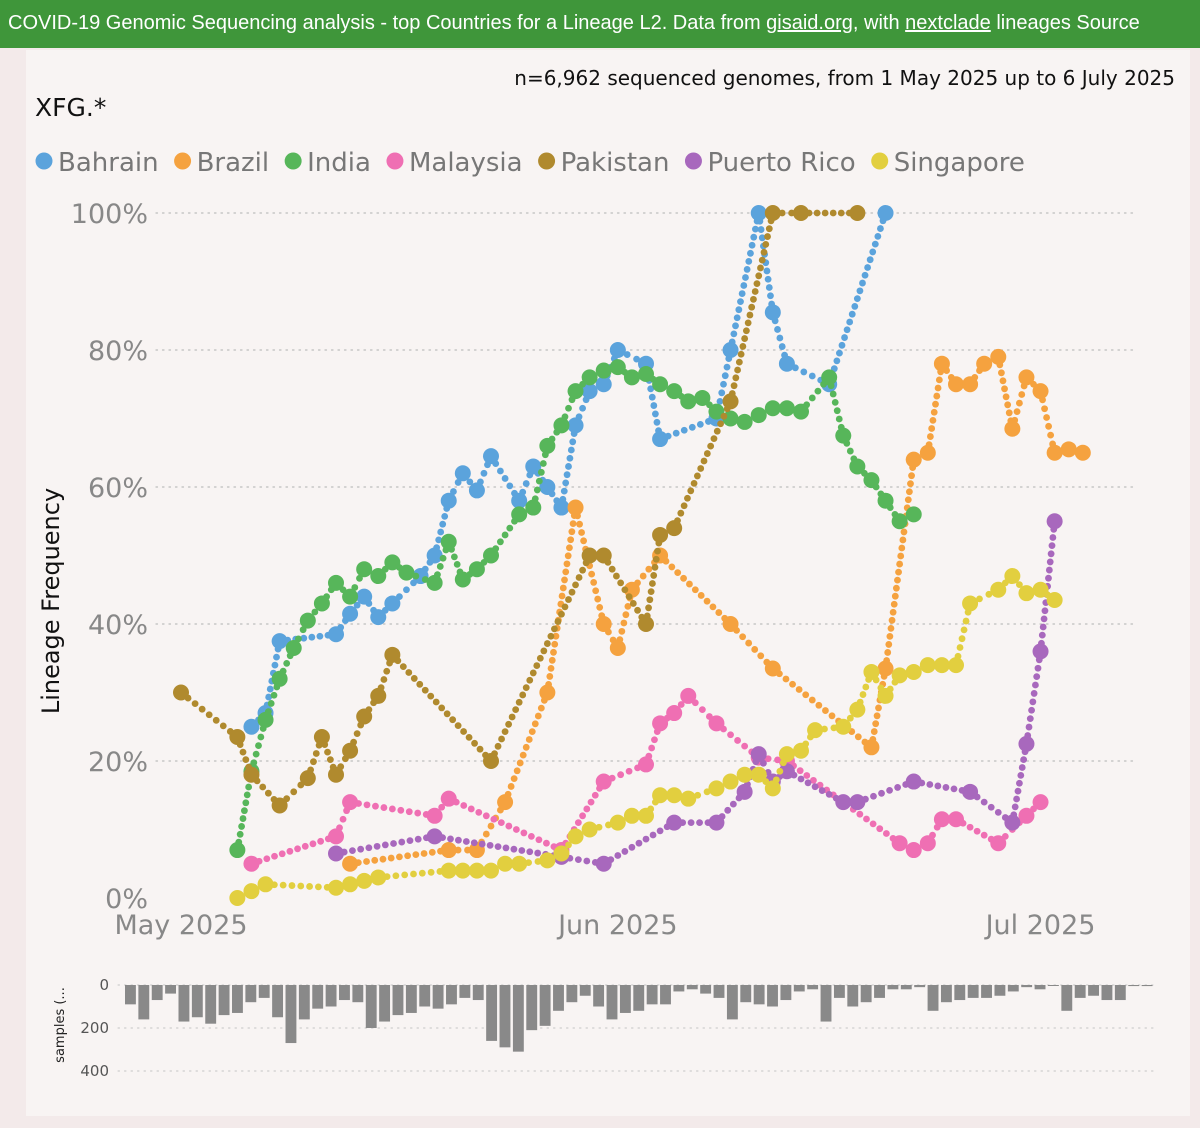 This screenshot has width=1200, height=1128. What do you see at coordinates (118, 762) in the screenshot?
I see `y-tick-label: 20%` at bounding box center [118, 762].